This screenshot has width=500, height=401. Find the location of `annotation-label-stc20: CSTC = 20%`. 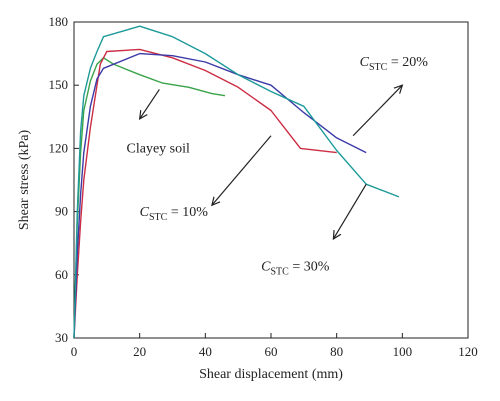

annotation-label-stc20: CSTC = 20% is located at coordinates (394, 64).